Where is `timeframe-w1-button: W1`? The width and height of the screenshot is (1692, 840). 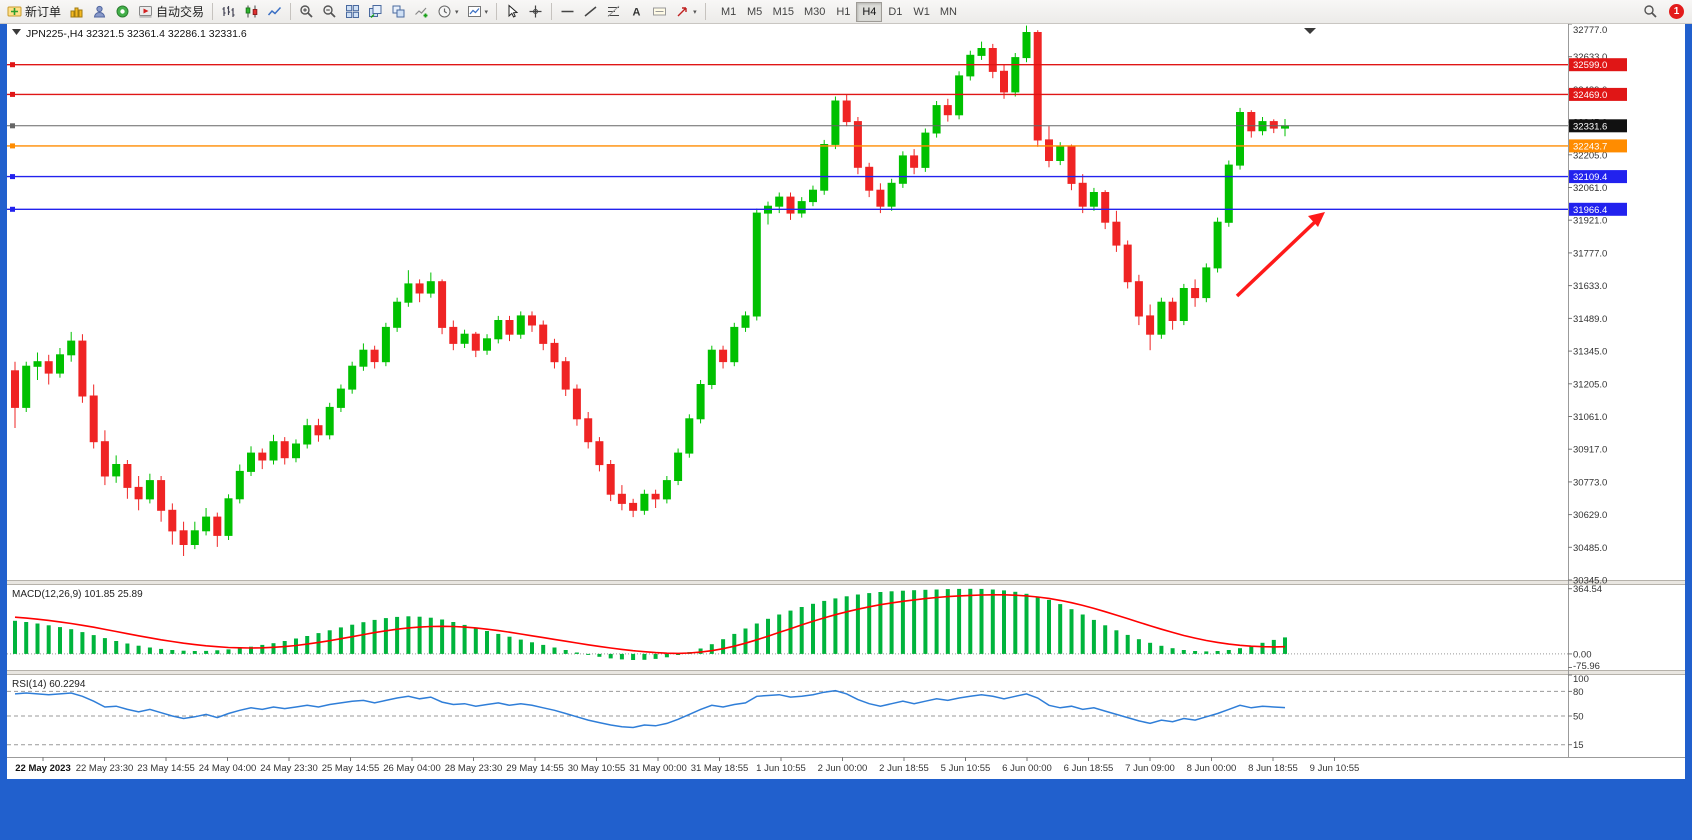 timeframe-w1-button: W1 is located at coordinates (921, 12).